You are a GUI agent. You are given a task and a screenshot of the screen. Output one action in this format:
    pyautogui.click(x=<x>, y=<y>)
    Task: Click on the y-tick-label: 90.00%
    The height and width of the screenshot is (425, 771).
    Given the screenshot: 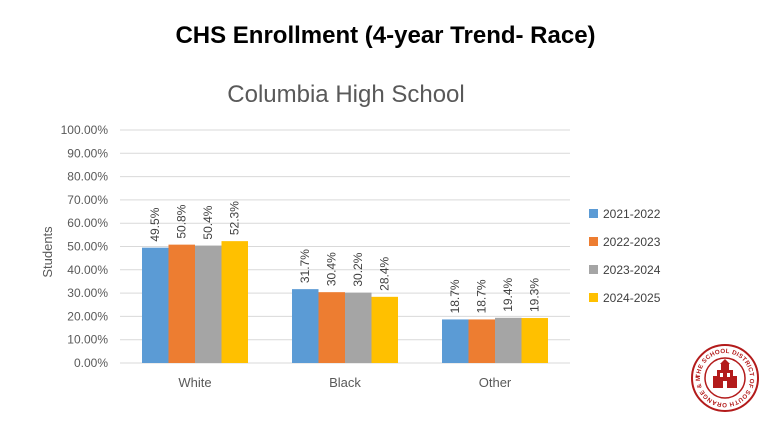 What is the action you would take?
    pyautogui.click(x=87, y=153)
    